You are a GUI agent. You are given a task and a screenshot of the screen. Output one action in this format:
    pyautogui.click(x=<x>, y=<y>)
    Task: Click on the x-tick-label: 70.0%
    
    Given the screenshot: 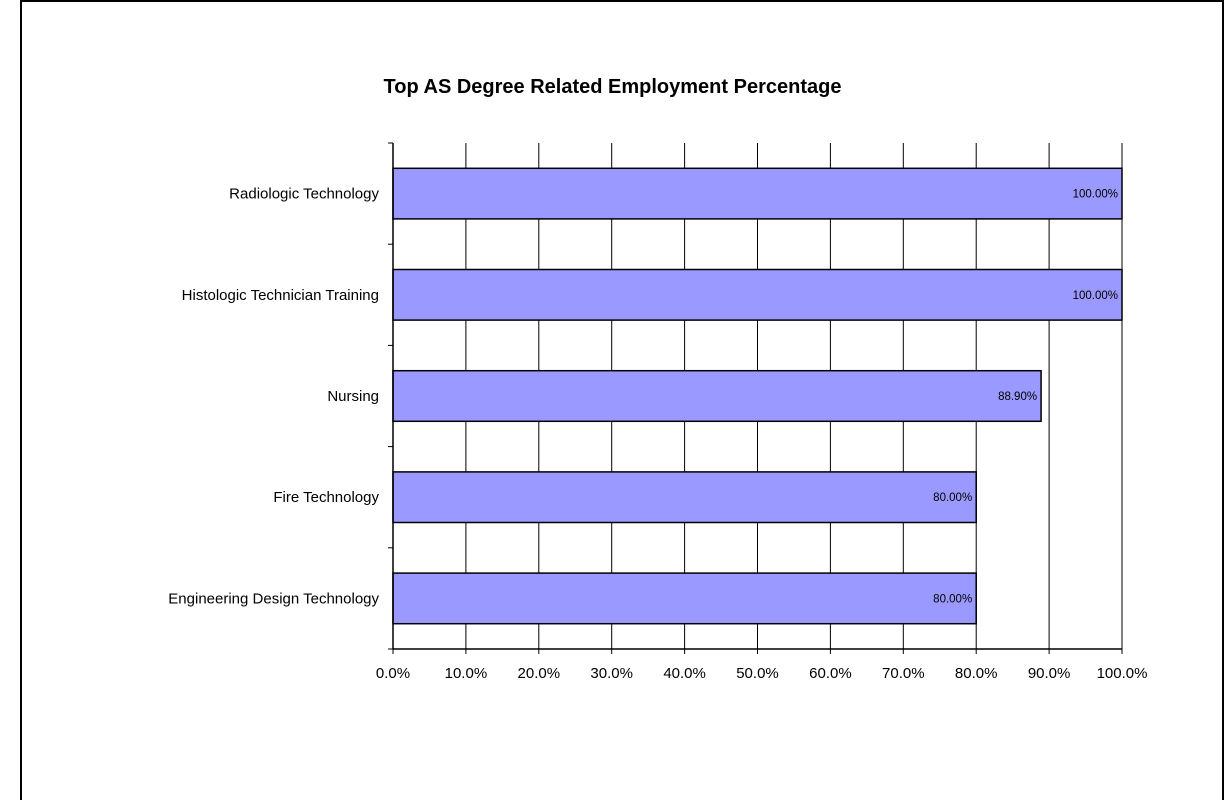 What is the action you would take?
    pyautogui.click(x=903, y=673)
    